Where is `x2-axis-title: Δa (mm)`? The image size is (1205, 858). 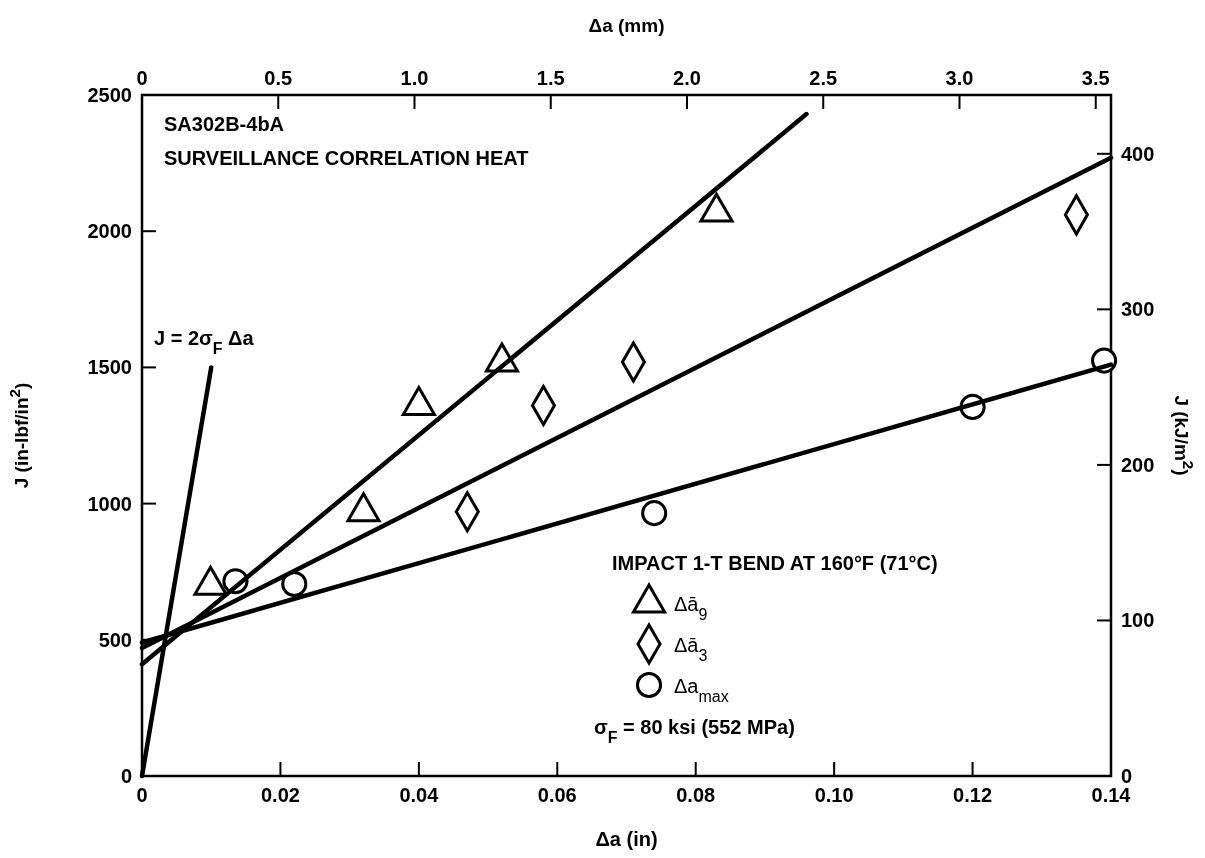
x2-axis-title: Δa (mm) is located at coordinates (626, 25).